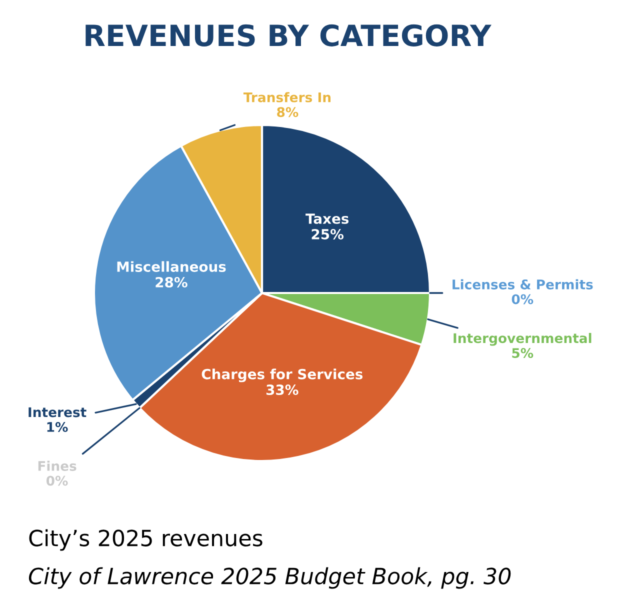 Image resolution: width=638 pixels, height=598 pixels. I want to click on data-label: 25%, so click(328, 234).